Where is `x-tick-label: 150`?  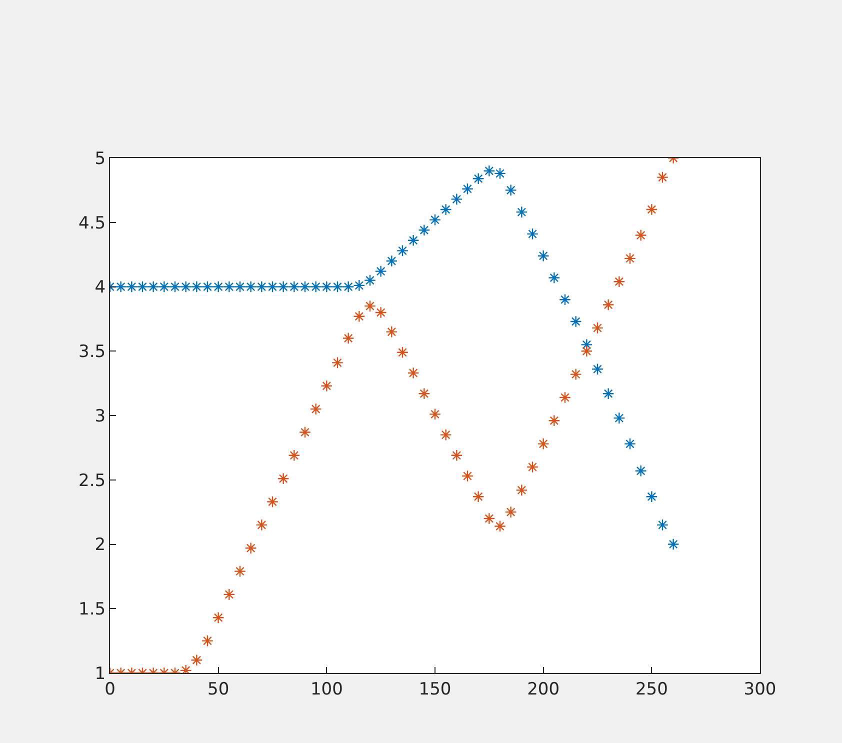 x-tick-label: 150 is located at coordinates (435, 689).